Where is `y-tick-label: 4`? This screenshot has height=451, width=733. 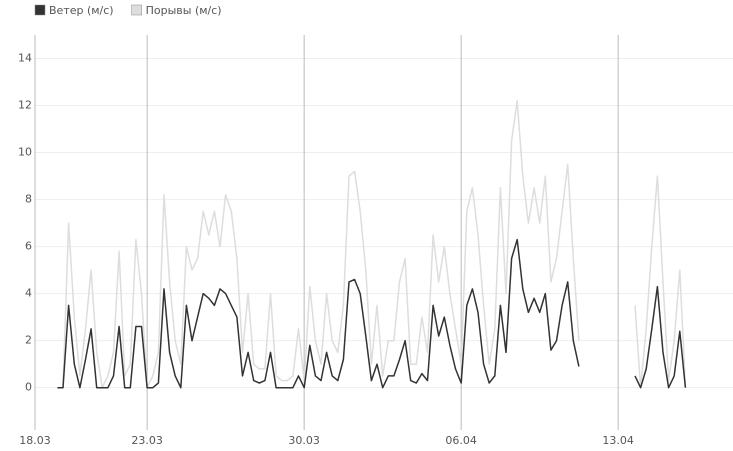
y-tick-label: 4 is located at coordinates (28, 293).